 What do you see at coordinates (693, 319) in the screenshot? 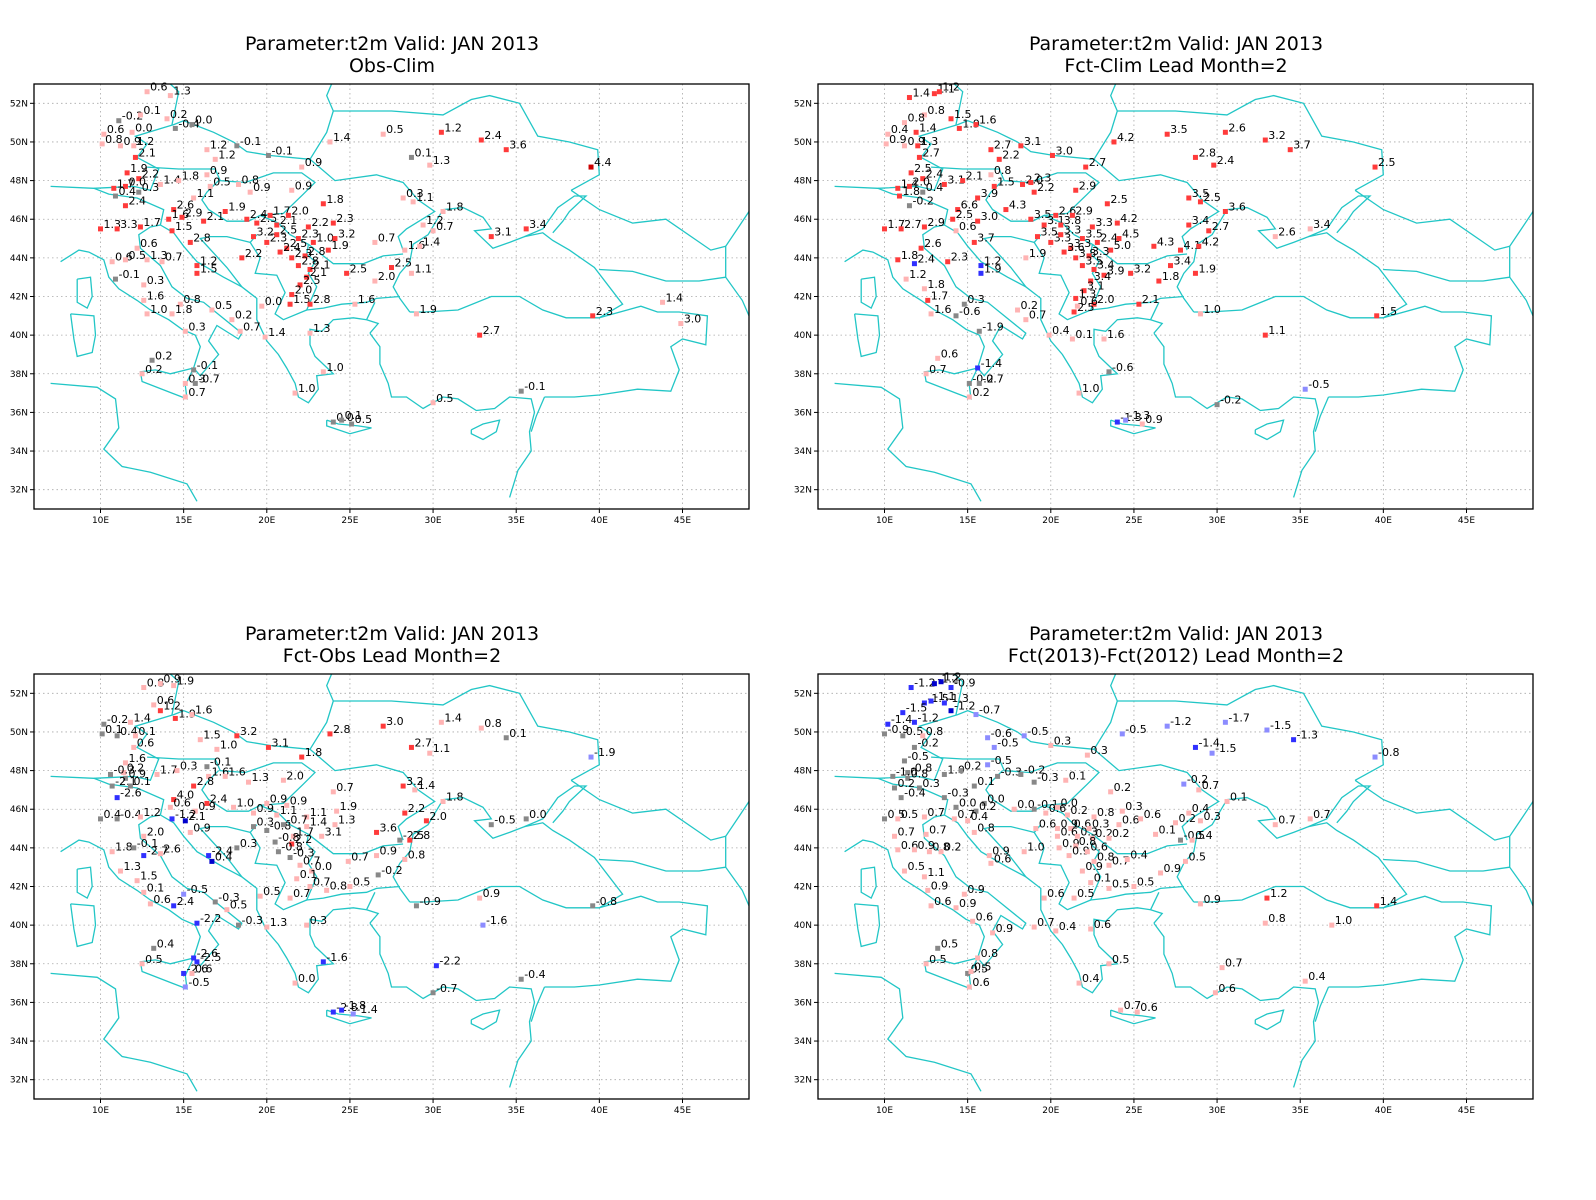
I see `station-value-label: 3.0` at bounding box center [693, 319].